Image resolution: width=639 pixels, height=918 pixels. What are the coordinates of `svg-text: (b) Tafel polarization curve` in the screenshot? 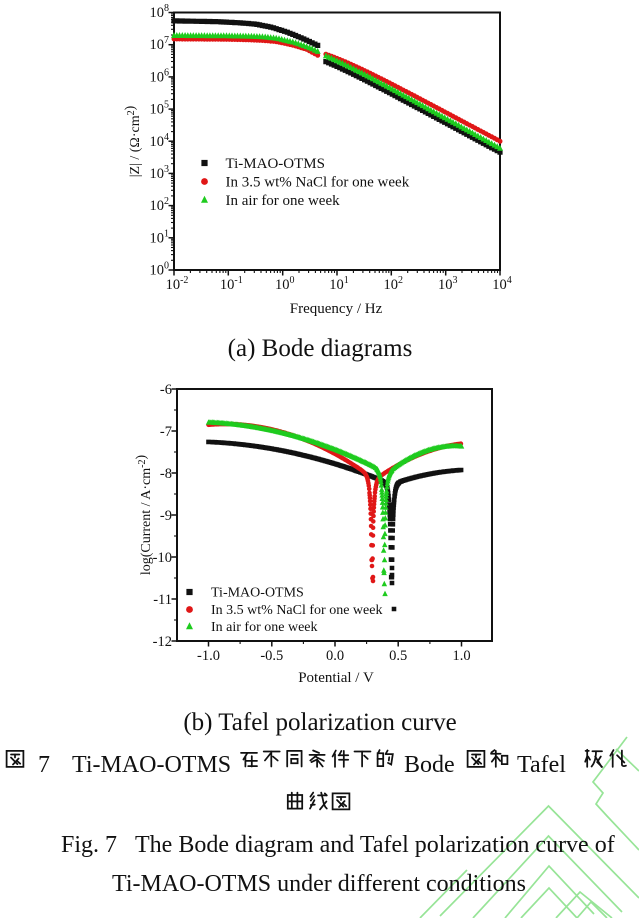 It's located at (319, 722).